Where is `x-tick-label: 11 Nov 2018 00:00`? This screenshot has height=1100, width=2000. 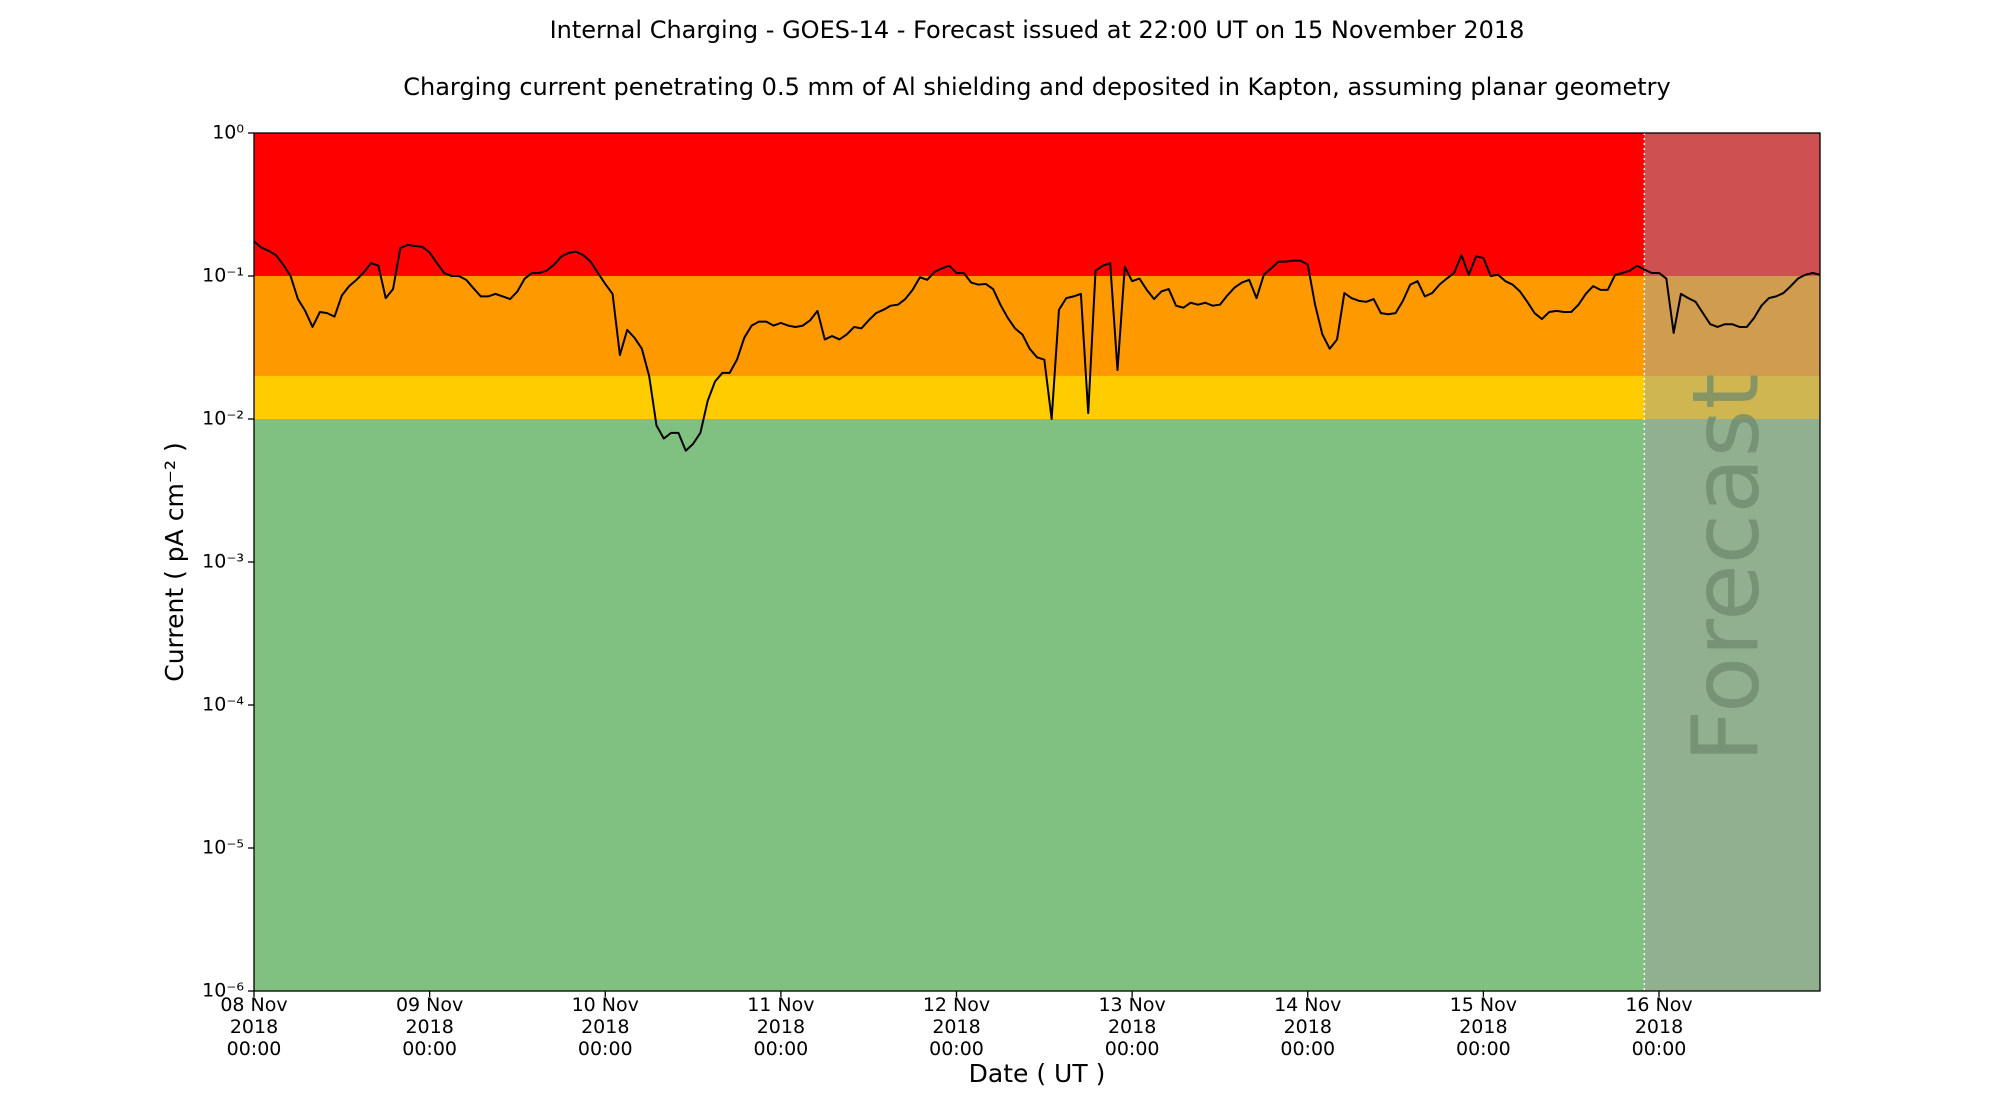 x-tick-label: 11 Nov 2018 00:00 is located at coordinates (780, 1027).